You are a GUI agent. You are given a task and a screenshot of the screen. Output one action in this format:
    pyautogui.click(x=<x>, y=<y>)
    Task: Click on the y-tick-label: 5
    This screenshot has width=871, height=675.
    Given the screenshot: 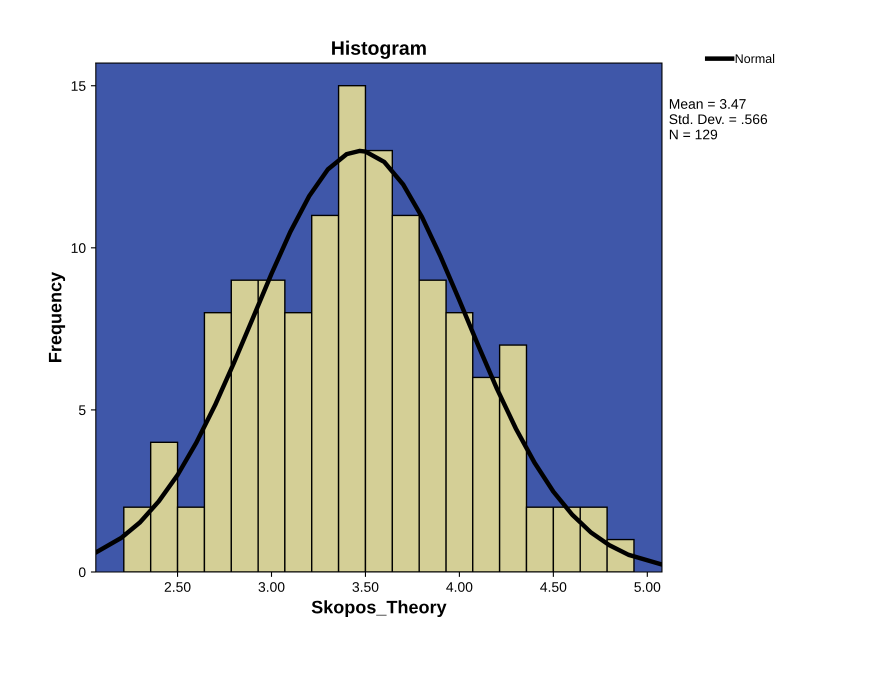 What is the action you would take?
    pyautogui.click(x=82, y=410)
    